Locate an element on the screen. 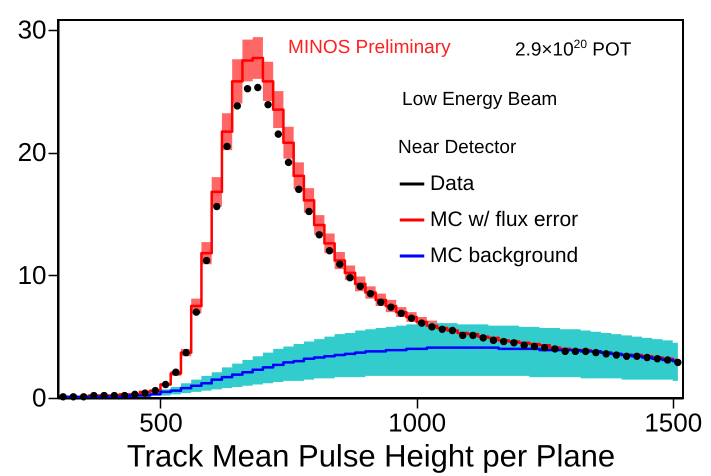 This screenshot has width=711, height=476. annotation: MINOS Preliminary is located at coordinates (369, 47).